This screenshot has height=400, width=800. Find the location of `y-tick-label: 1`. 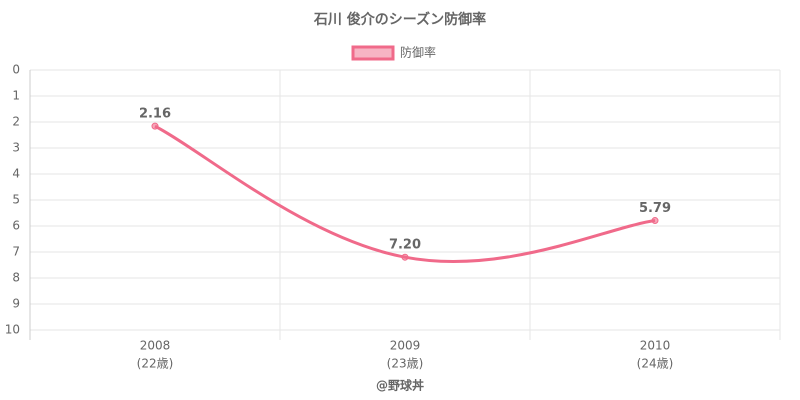

y-tick-label: 1 is located at coordinates (16, 96).